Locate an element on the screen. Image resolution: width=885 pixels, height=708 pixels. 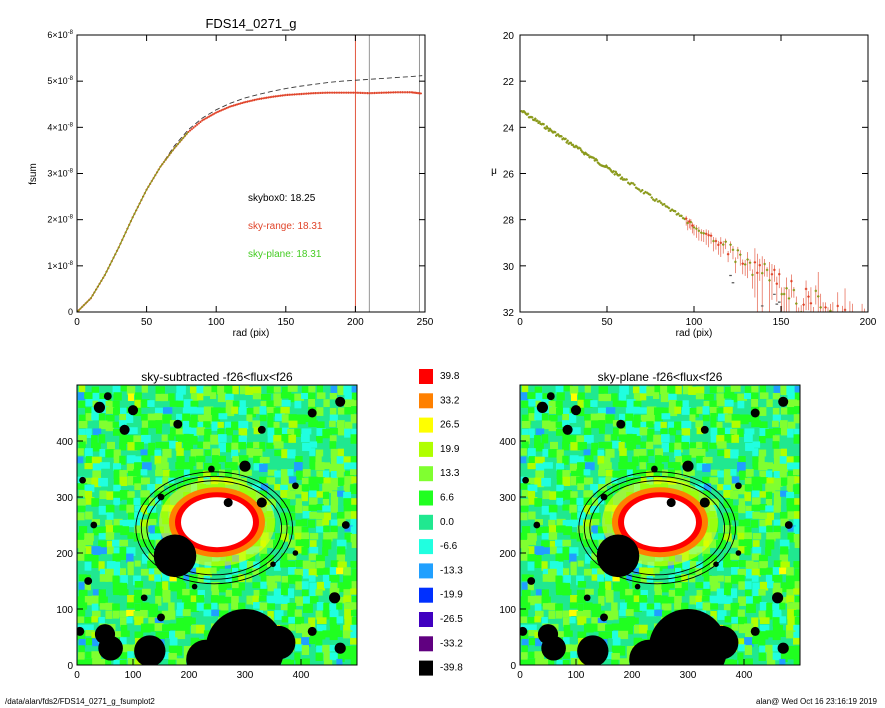
x-tick-label: 400 is located at coordinates (744, 675).